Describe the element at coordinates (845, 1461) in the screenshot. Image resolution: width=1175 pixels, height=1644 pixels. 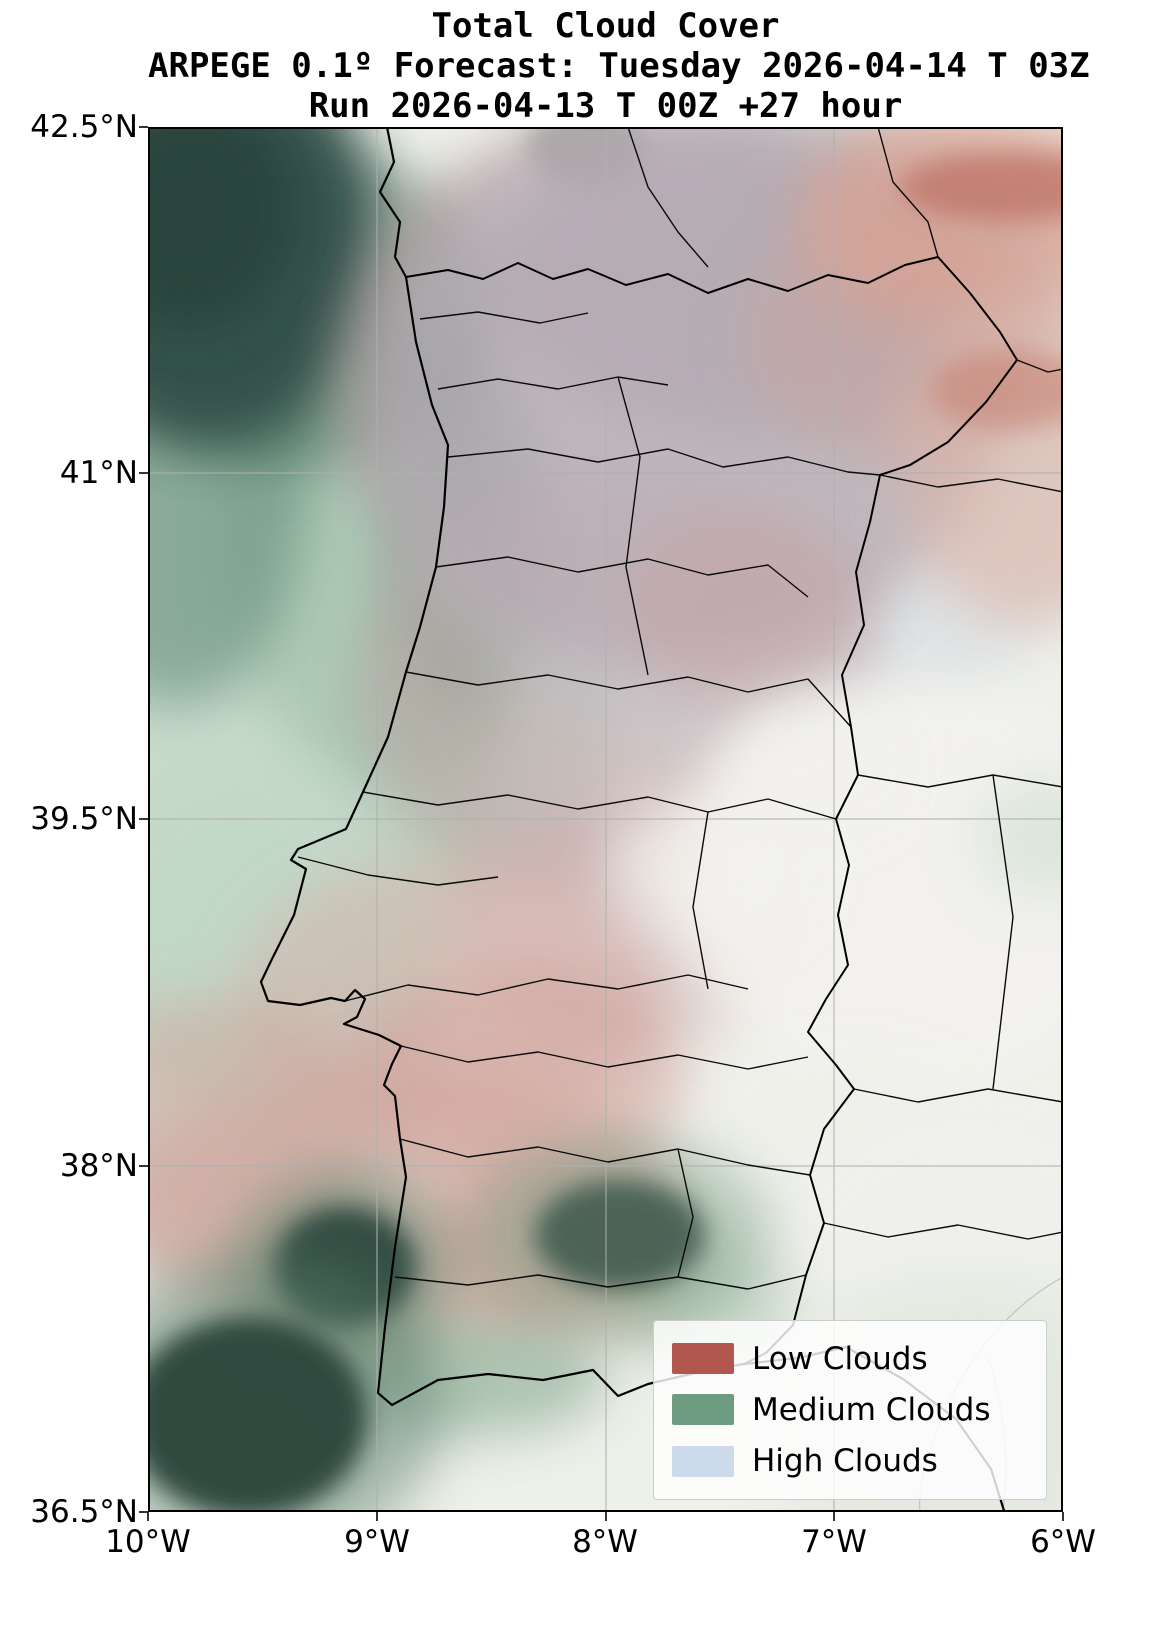
I see `legend-label-high-clouds: High Clouds` at that location.